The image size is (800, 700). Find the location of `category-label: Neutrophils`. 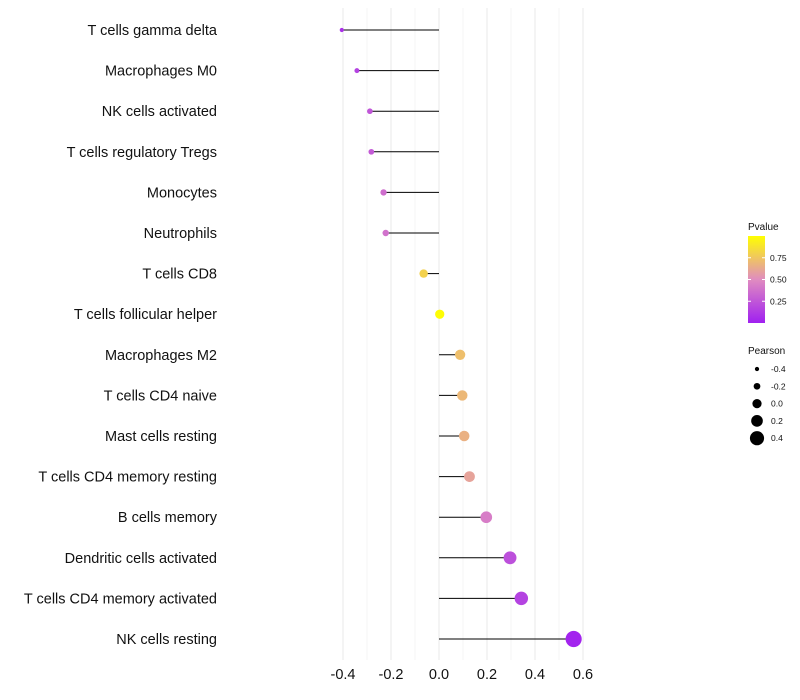

category-label: Neutrophils is located at coordinates (180, 234).